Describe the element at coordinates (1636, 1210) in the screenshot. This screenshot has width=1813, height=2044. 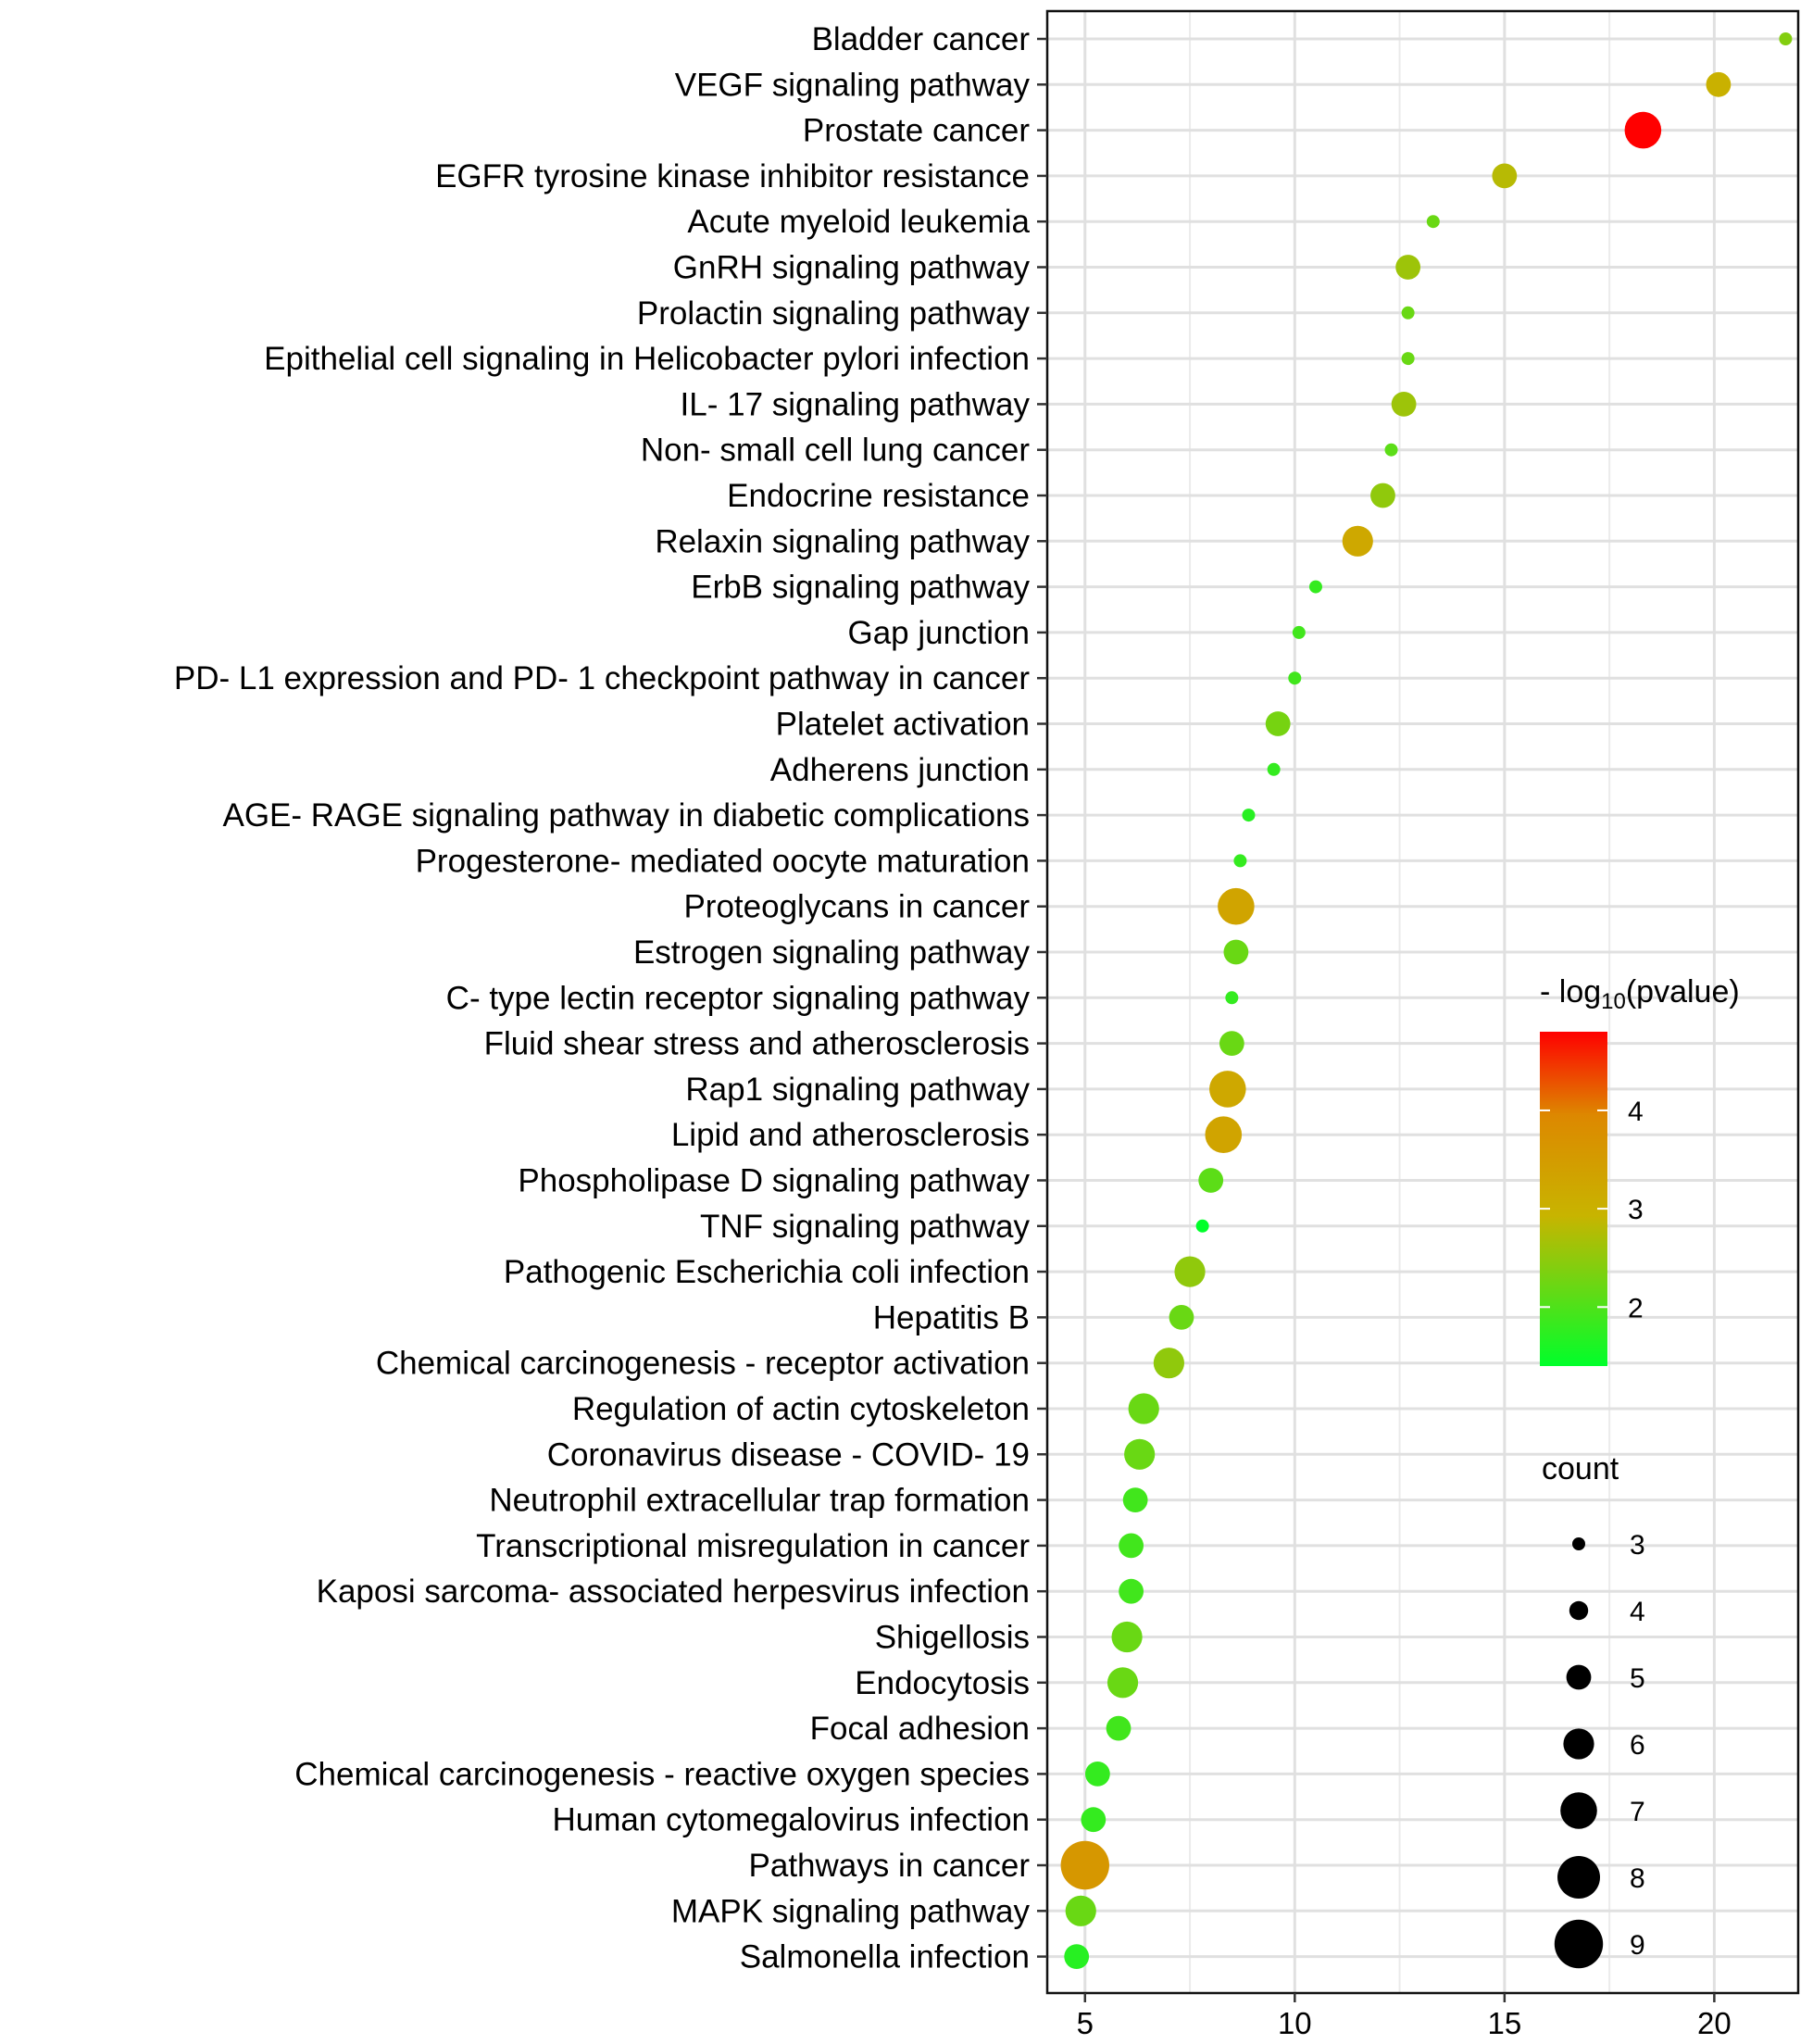
I see `color-legend-tick-label: 3` at that location.